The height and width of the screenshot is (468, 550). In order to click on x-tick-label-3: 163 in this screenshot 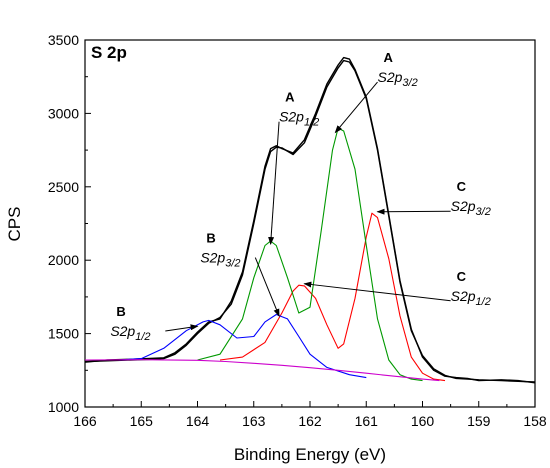, I will do `click(254, 421)`.